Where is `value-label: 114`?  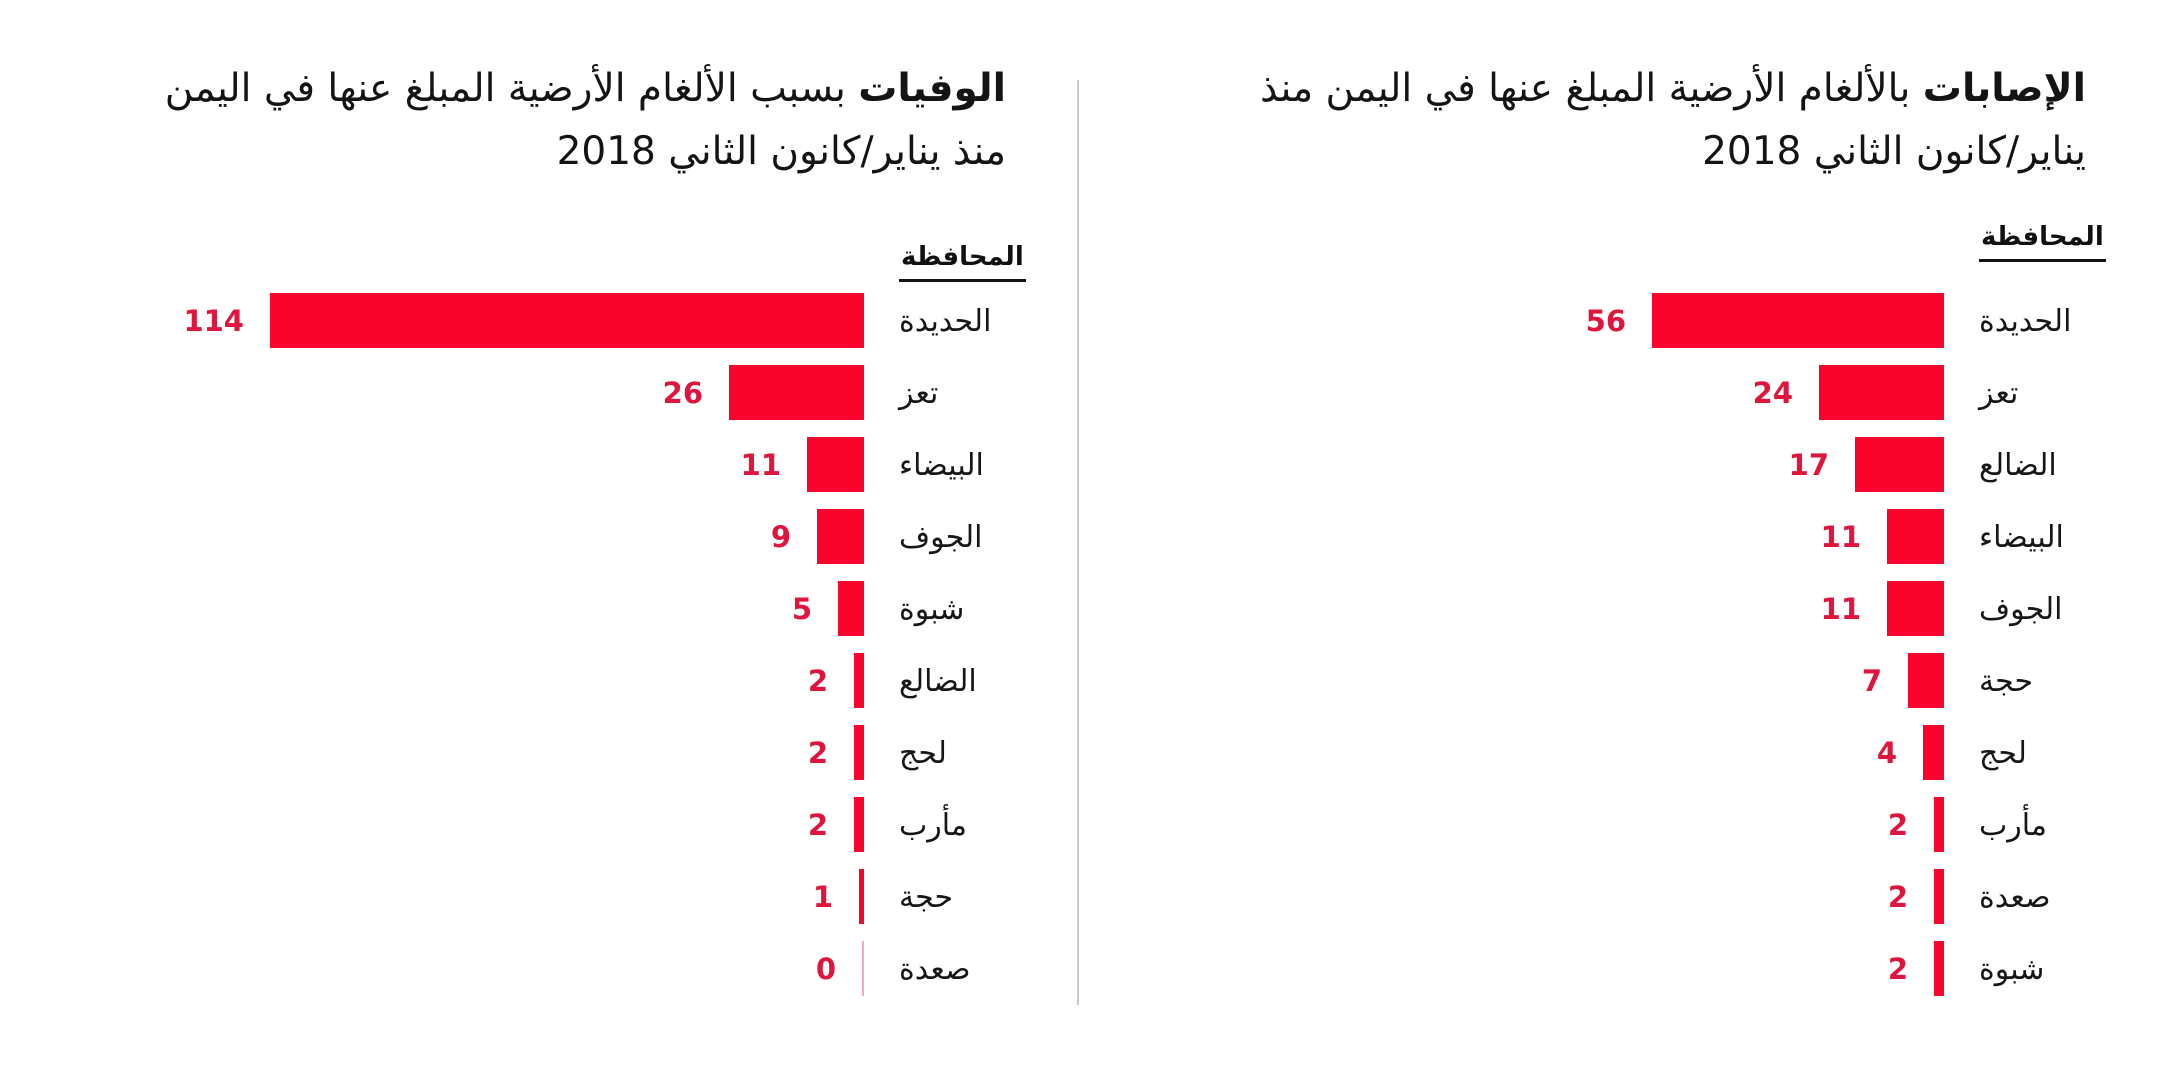
value-label: 114 is located at coordinates (213, 321).